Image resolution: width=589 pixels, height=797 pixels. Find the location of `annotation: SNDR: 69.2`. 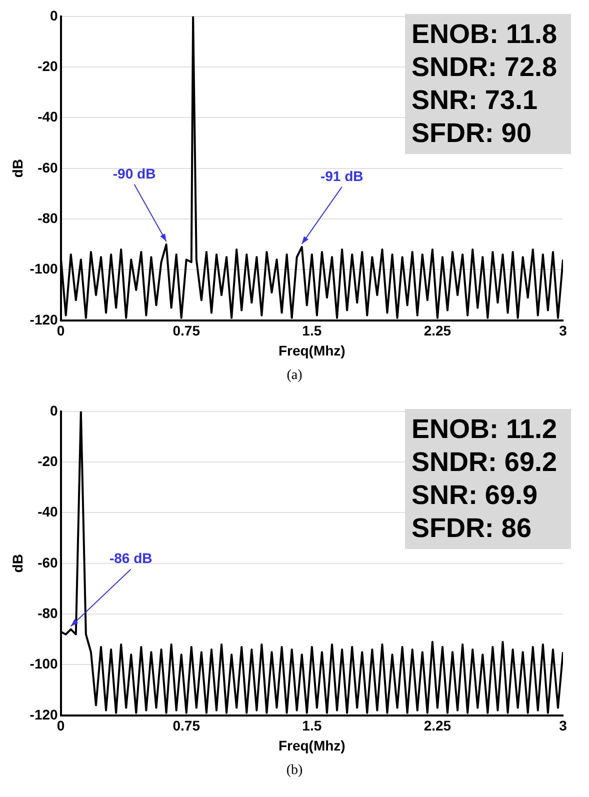

annotation: SNDR: 69.2 is located at coordinates (484, 462).